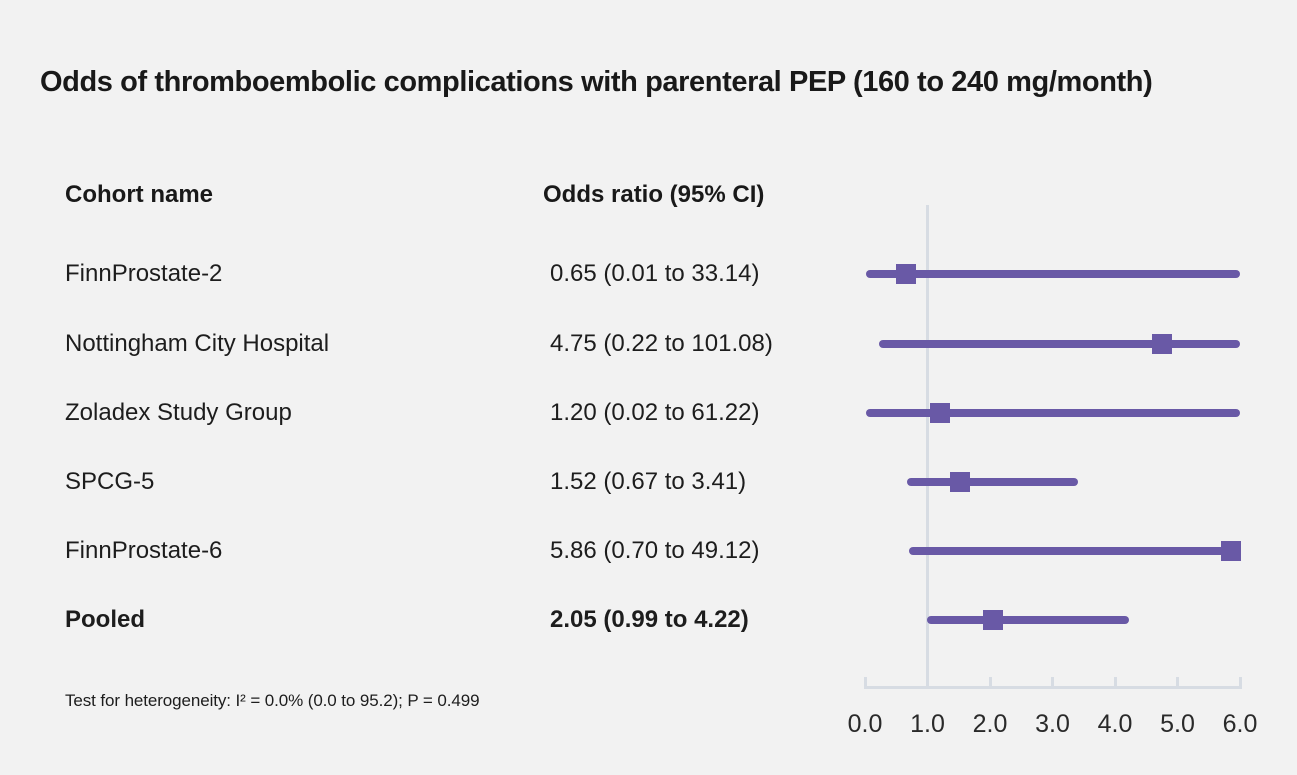 This screenshot has height=775, width=1297. I want to click on odds-ratio-value: 1.20 (0.02 to 61.22), so click(655, 412).